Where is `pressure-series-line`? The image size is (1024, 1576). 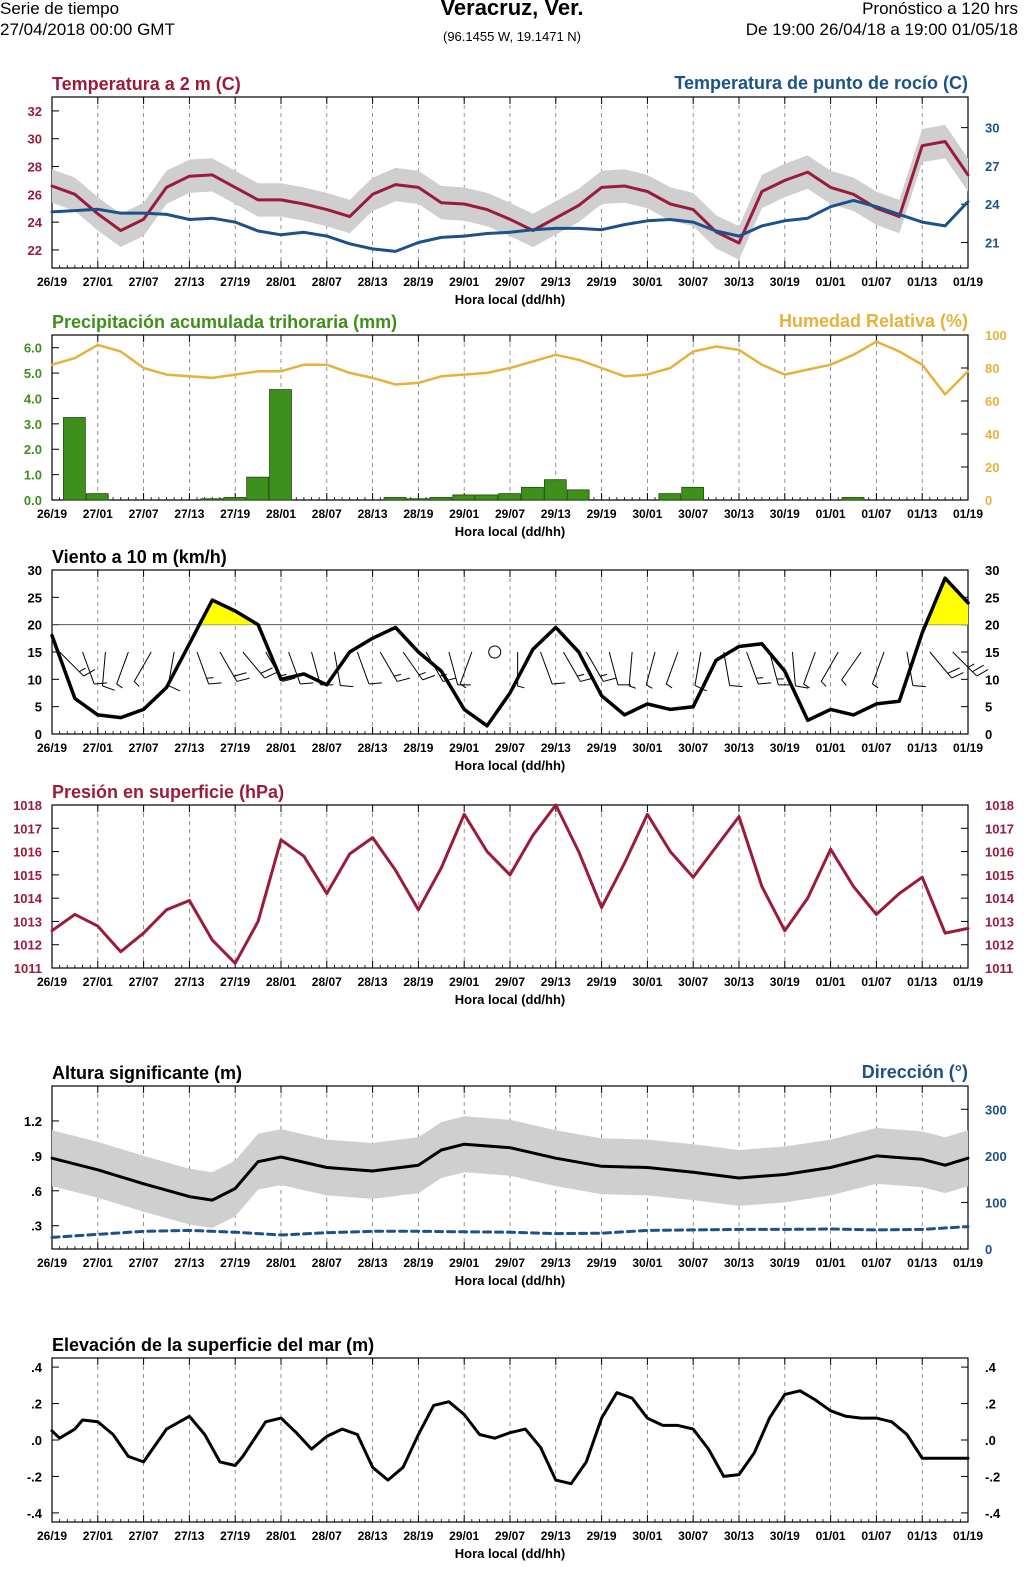
pressure-series-line is located at coordinates (510, 884).